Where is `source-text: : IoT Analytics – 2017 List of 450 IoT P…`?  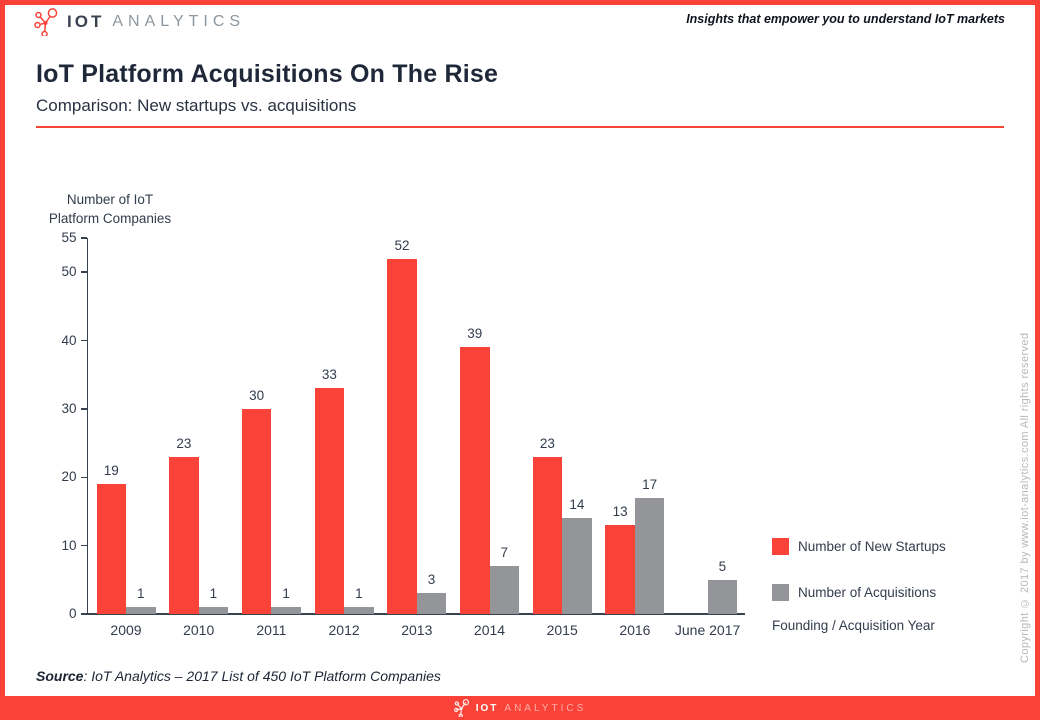 source-text: : IoT Analytics – 2017 List of 450 IoT P… is located at coordinates (262, 676).